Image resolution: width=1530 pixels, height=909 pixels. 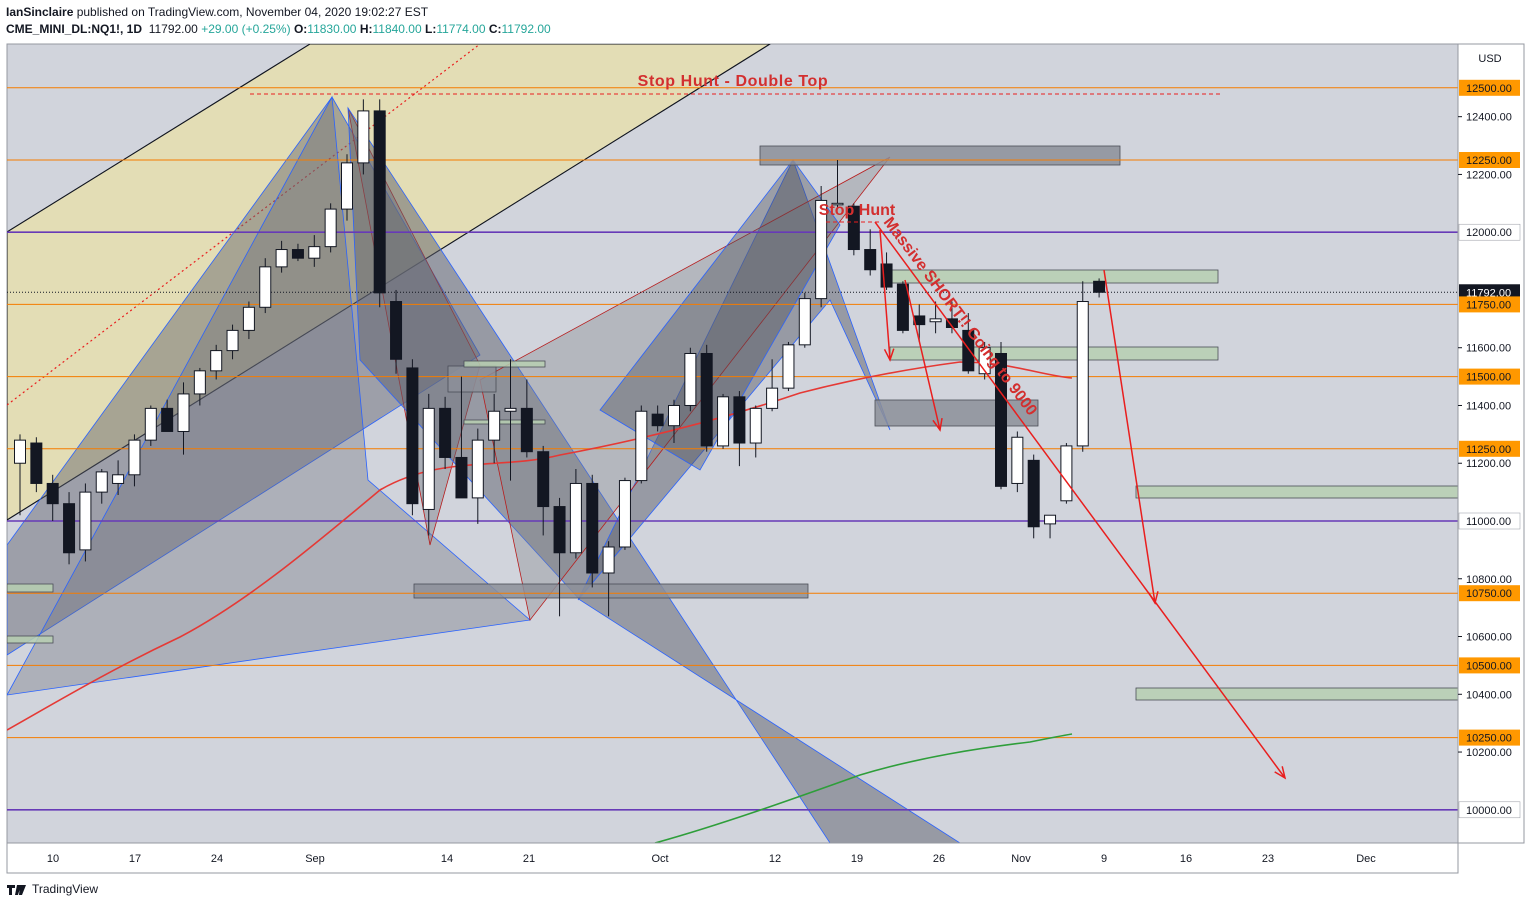 What do you see at coordinates (244, 225) in the screenshot?
I see `channel-median-dotted` at bounding box center [244, 225].